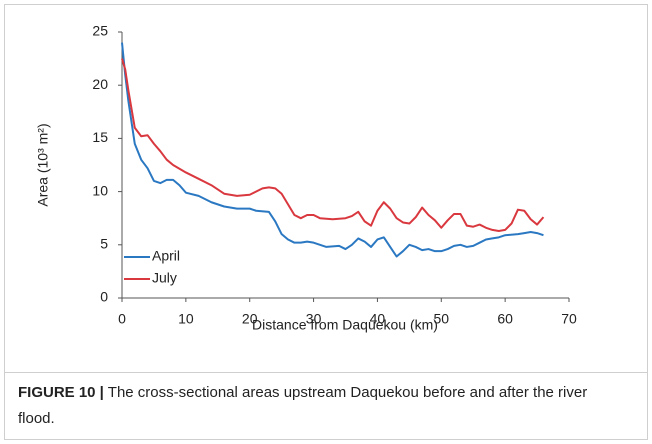 This screenshot has height=444, width=652. I want to click on caption-label: FIGURE 10 |, so click(61, 392).